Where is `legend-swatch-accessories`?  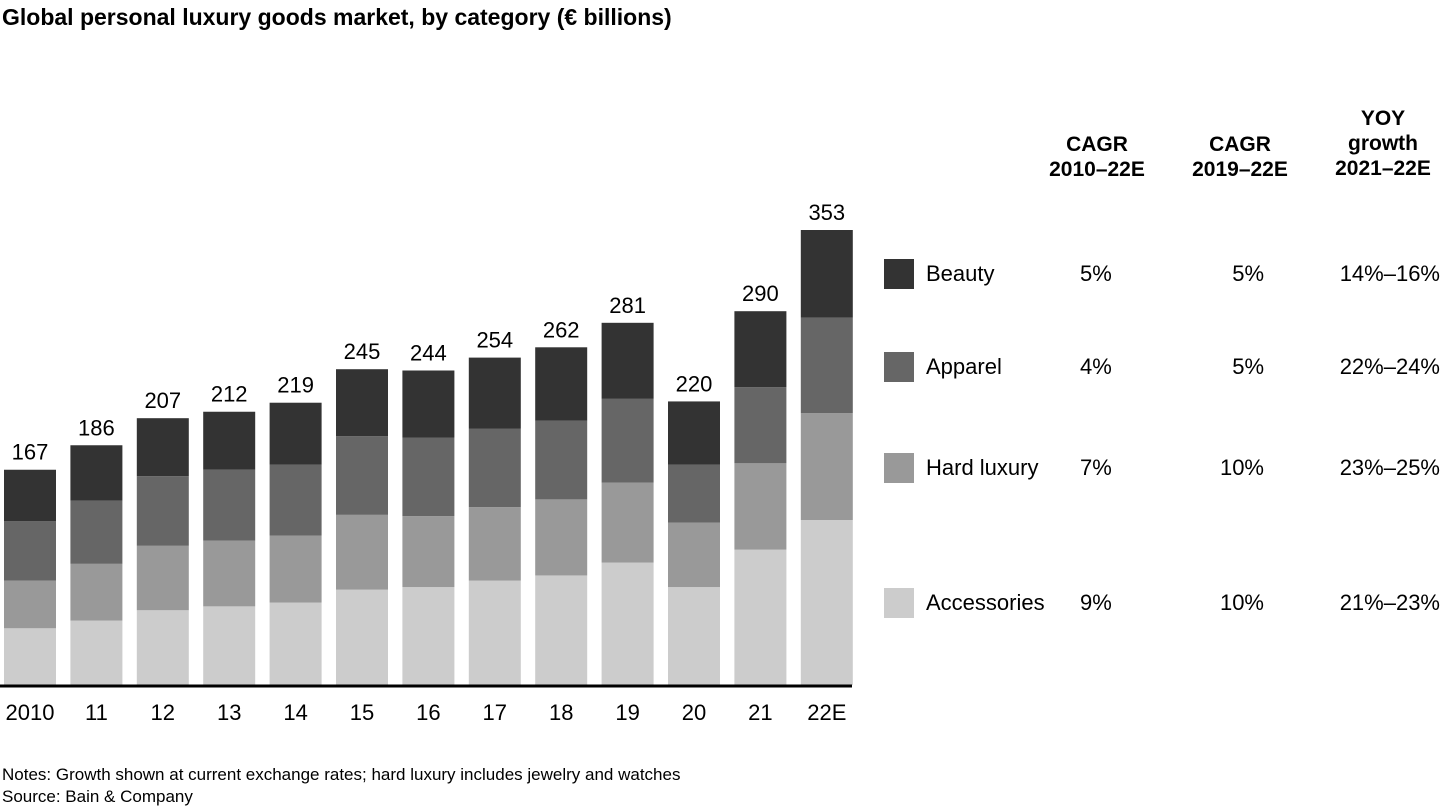 legend-swatch-accessories is located at coordinates (899, 603).